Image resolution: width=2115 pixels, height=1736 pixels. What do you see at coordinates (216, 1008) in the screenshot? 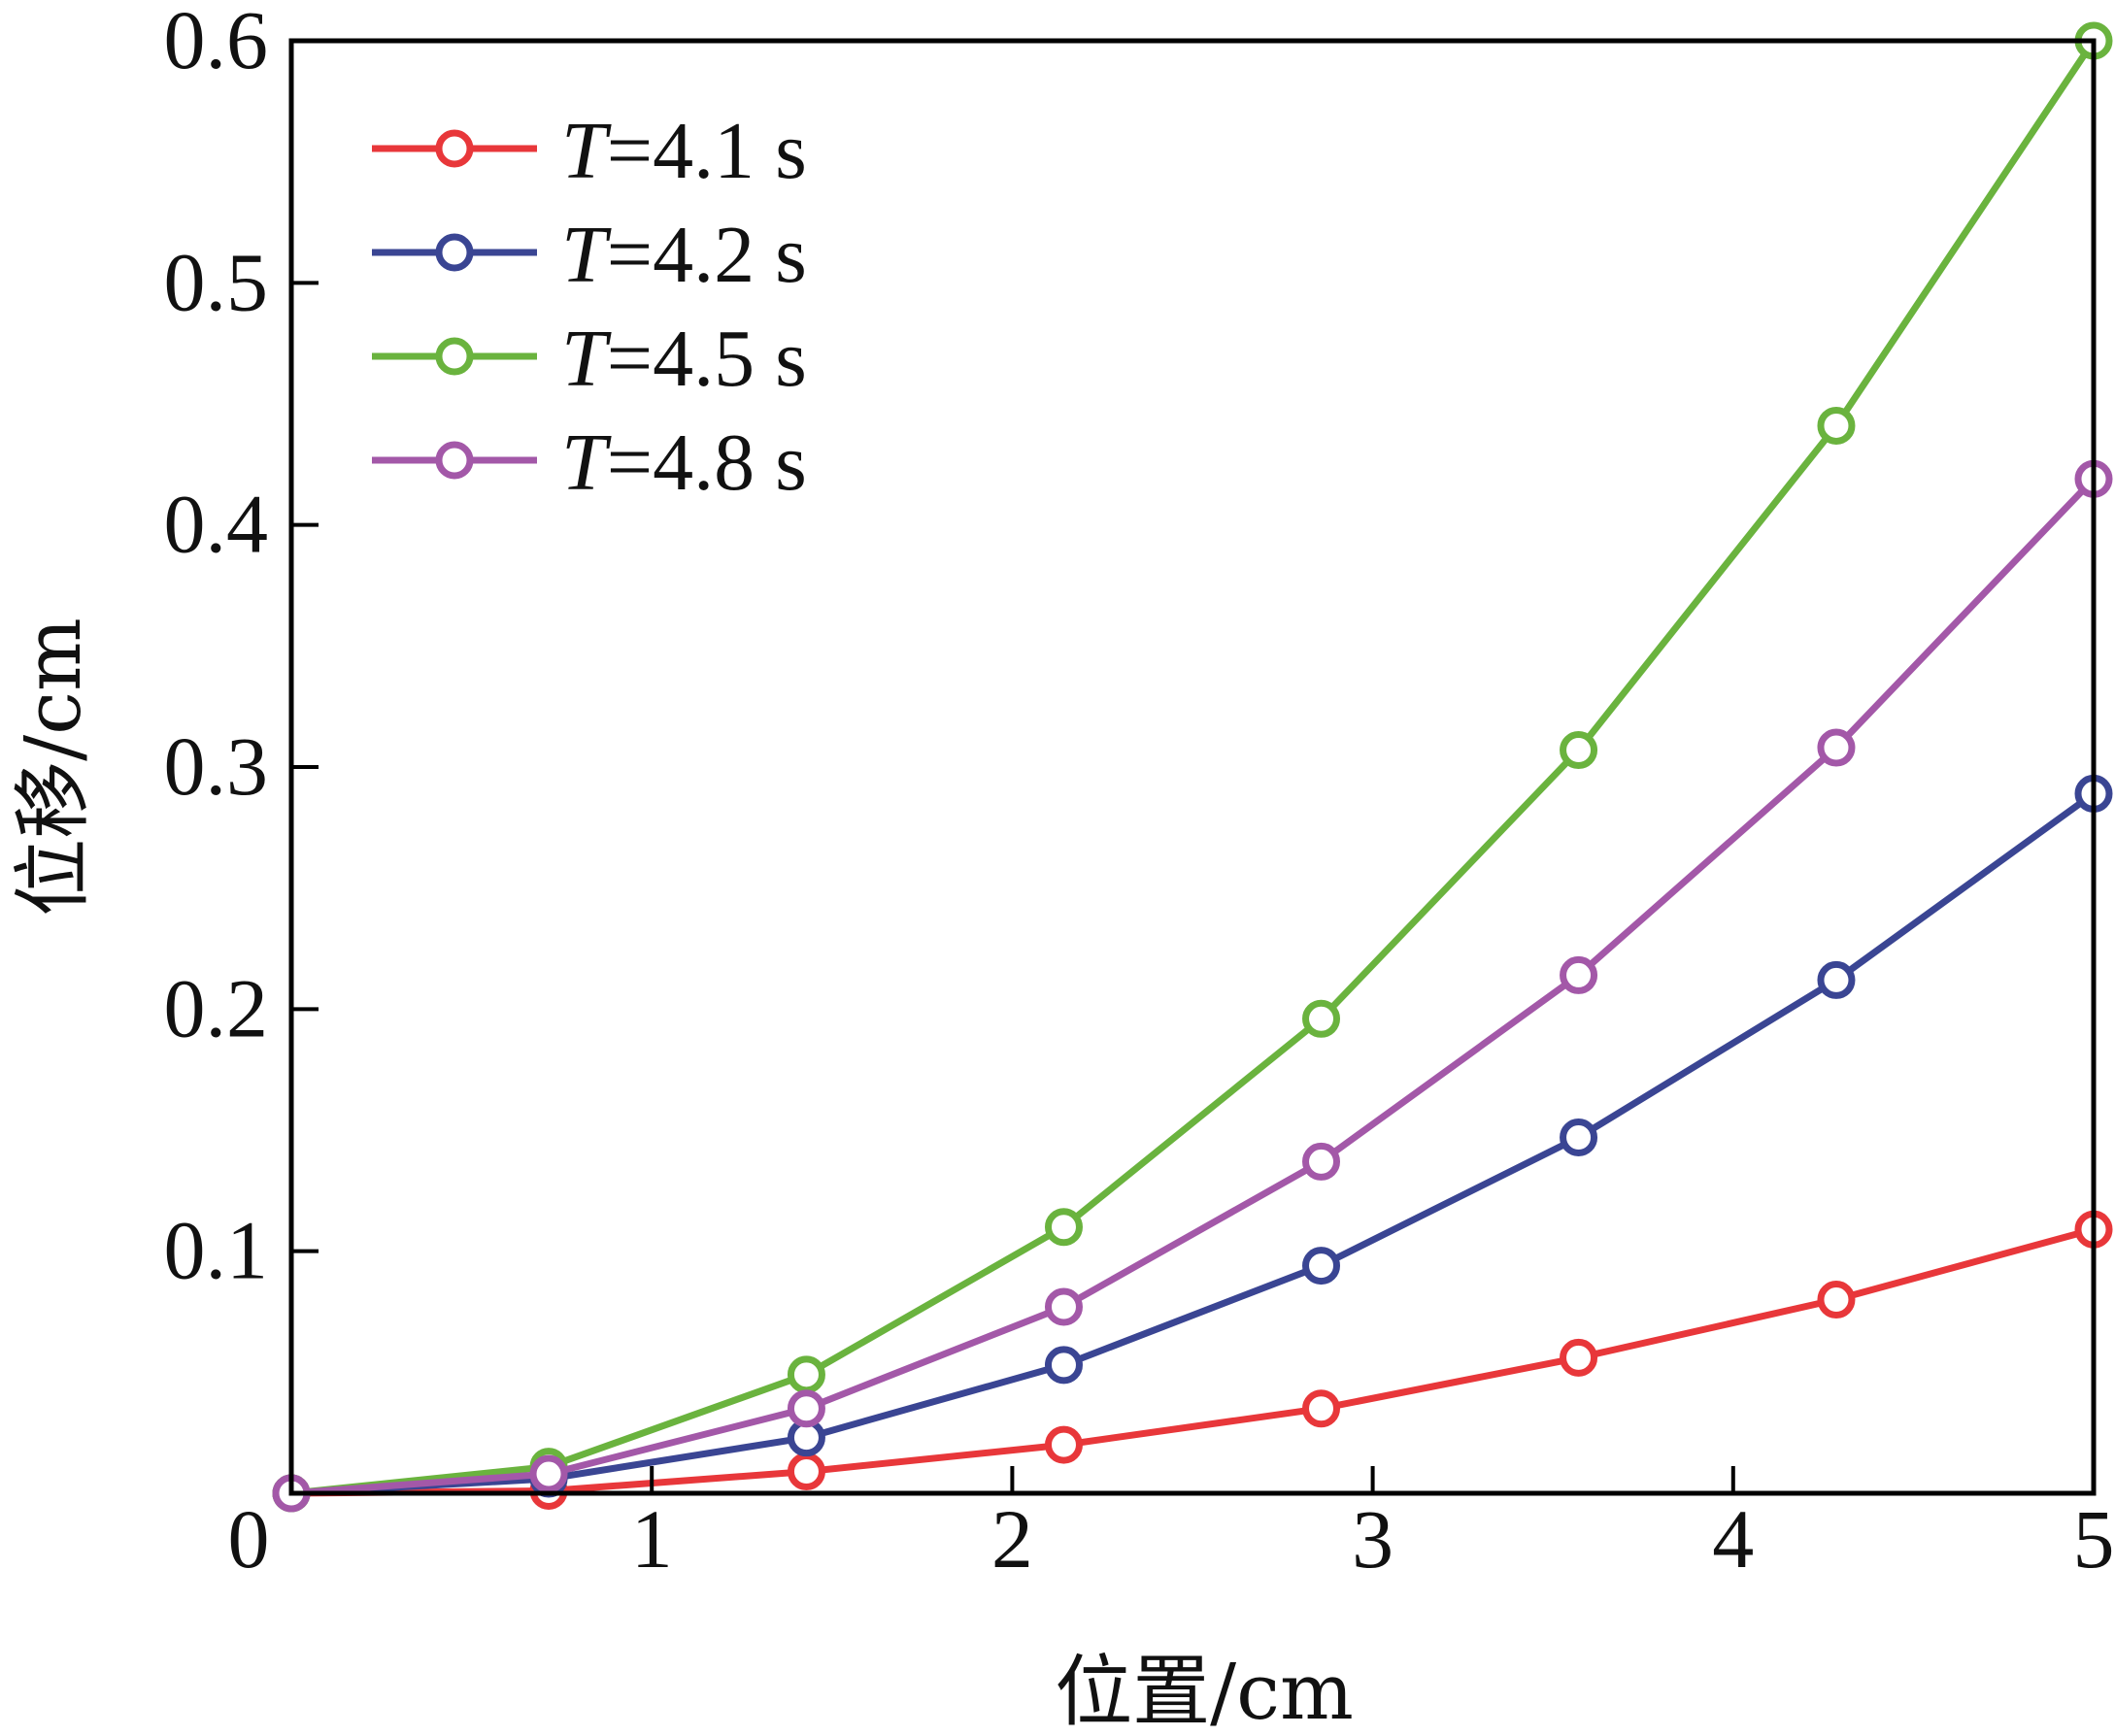
I see `y-tick-label: 0.2` at bounding box center [216, 1008].